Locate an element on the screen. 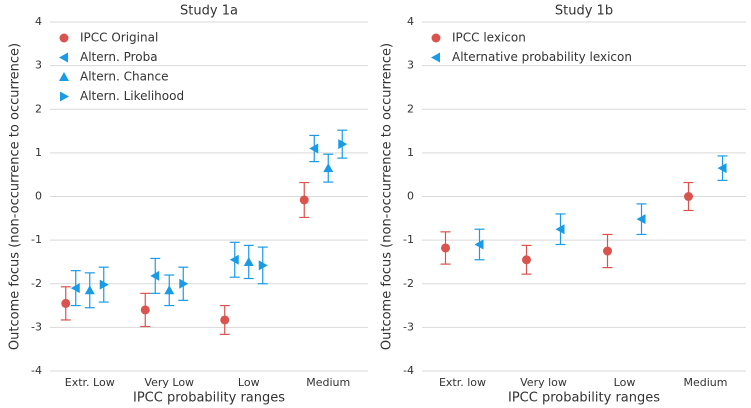  legend-text: IPCC lexicon is located at coordinates (489, 38).